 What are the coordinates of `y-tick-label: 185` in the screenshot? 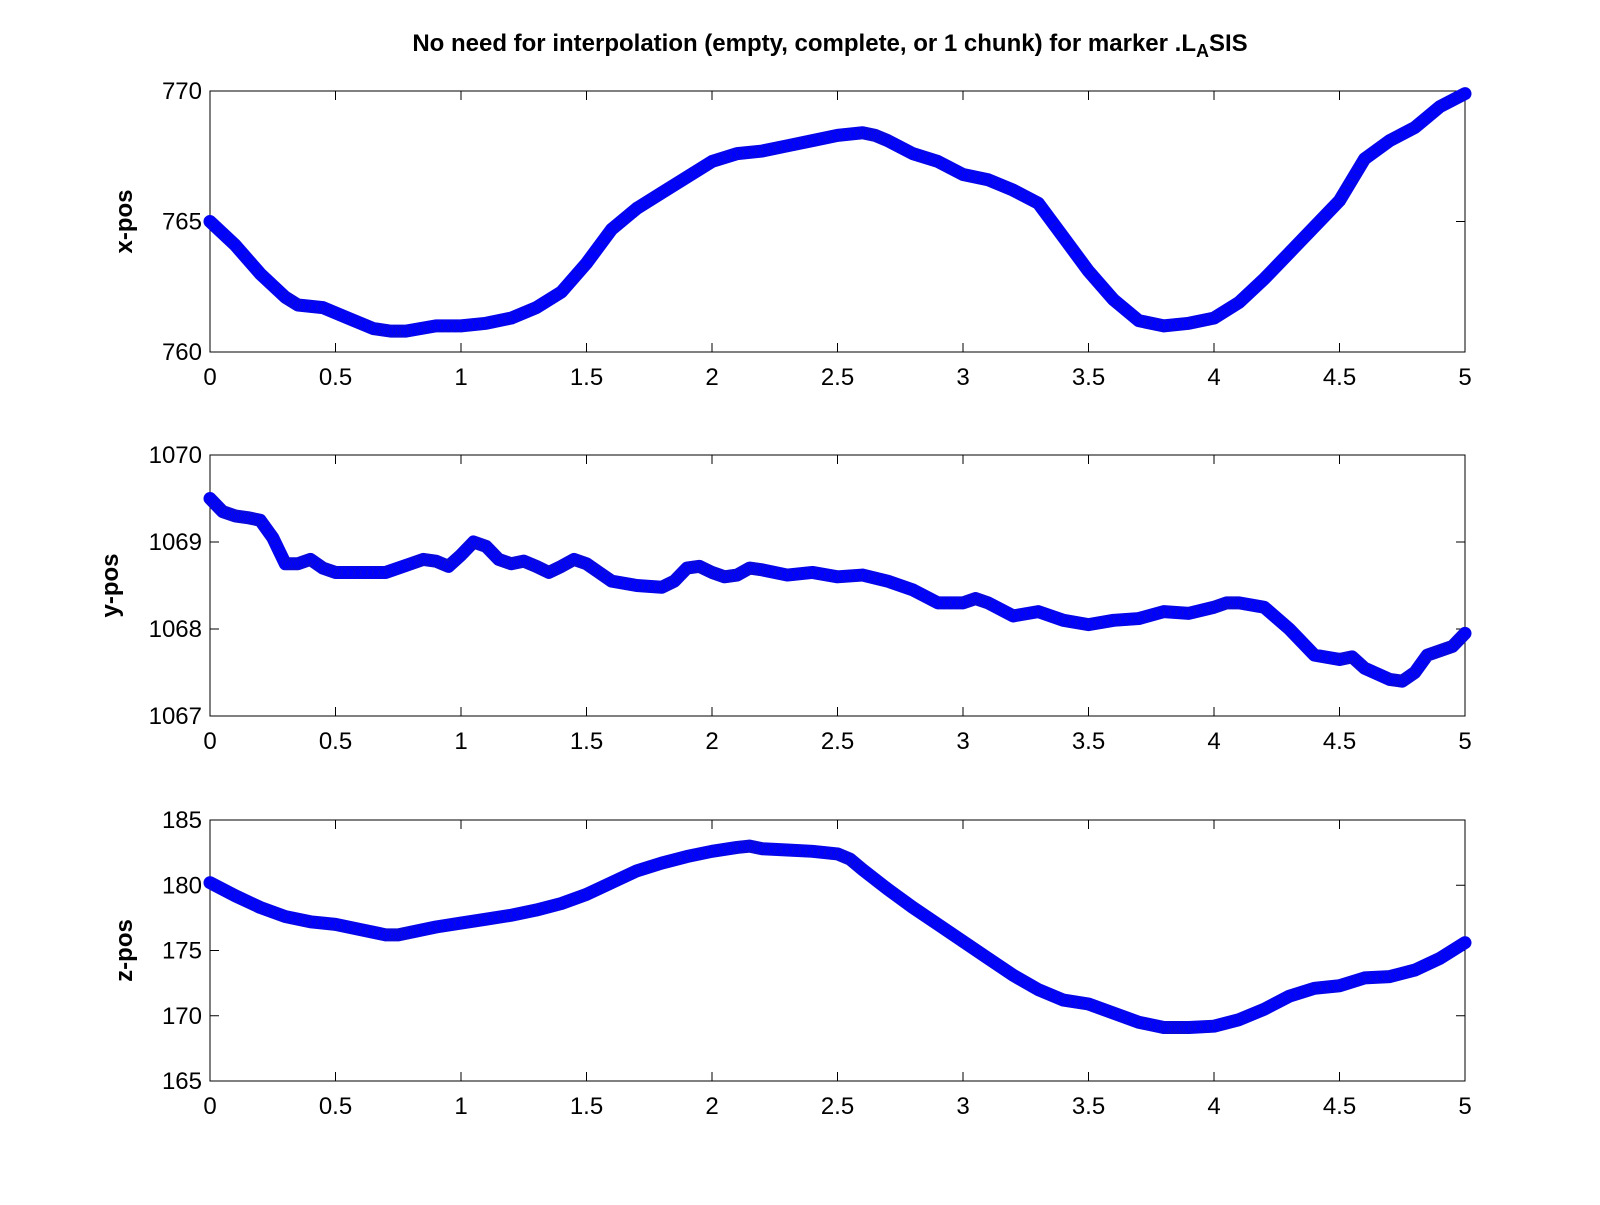 It's located at (182, 820).